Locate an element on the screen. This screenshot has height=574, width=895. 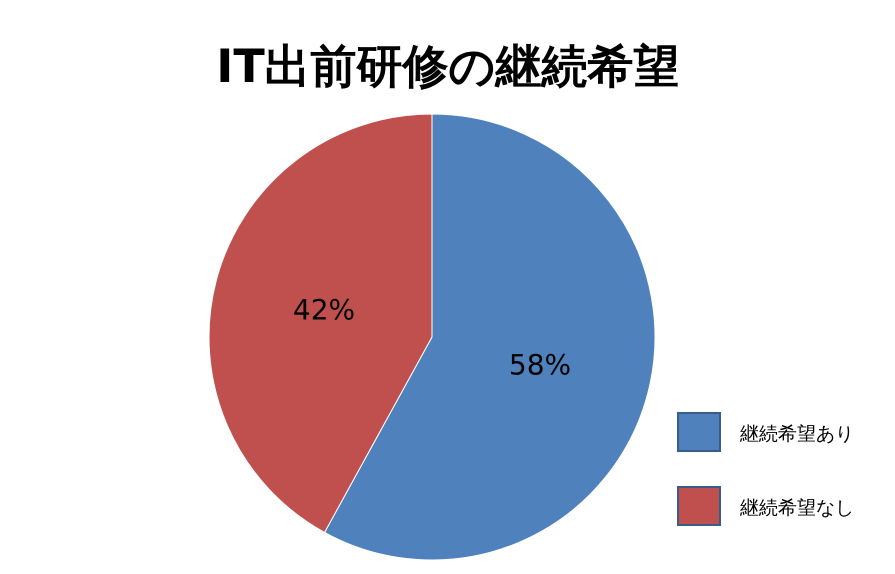
legend-label: 継続希望なし is located at coordinates (796, 508).